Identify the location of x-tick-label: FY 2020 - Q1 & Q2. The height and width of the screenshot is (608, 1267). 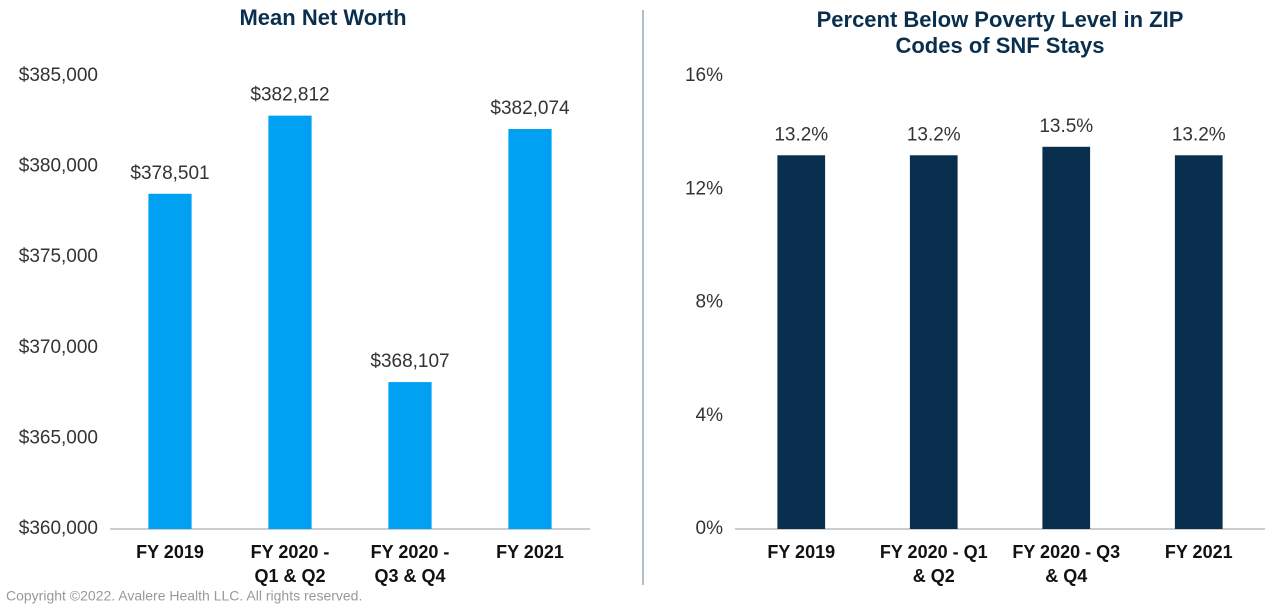
(934, 564).